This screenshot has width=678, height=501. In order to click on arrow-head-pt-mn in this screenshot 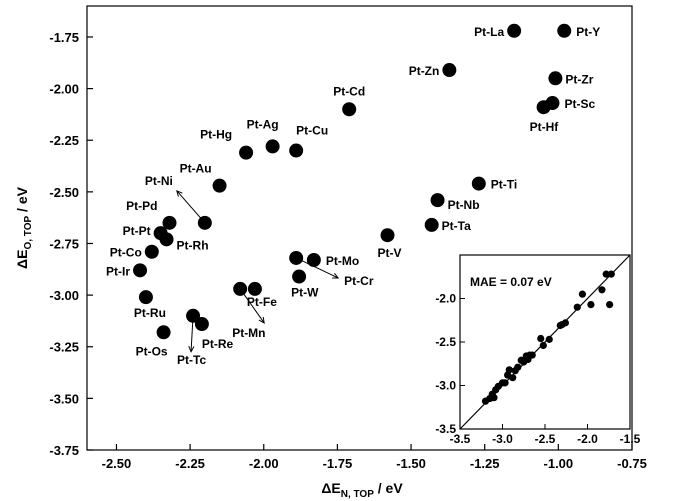, I will do `click(261, 320)`.